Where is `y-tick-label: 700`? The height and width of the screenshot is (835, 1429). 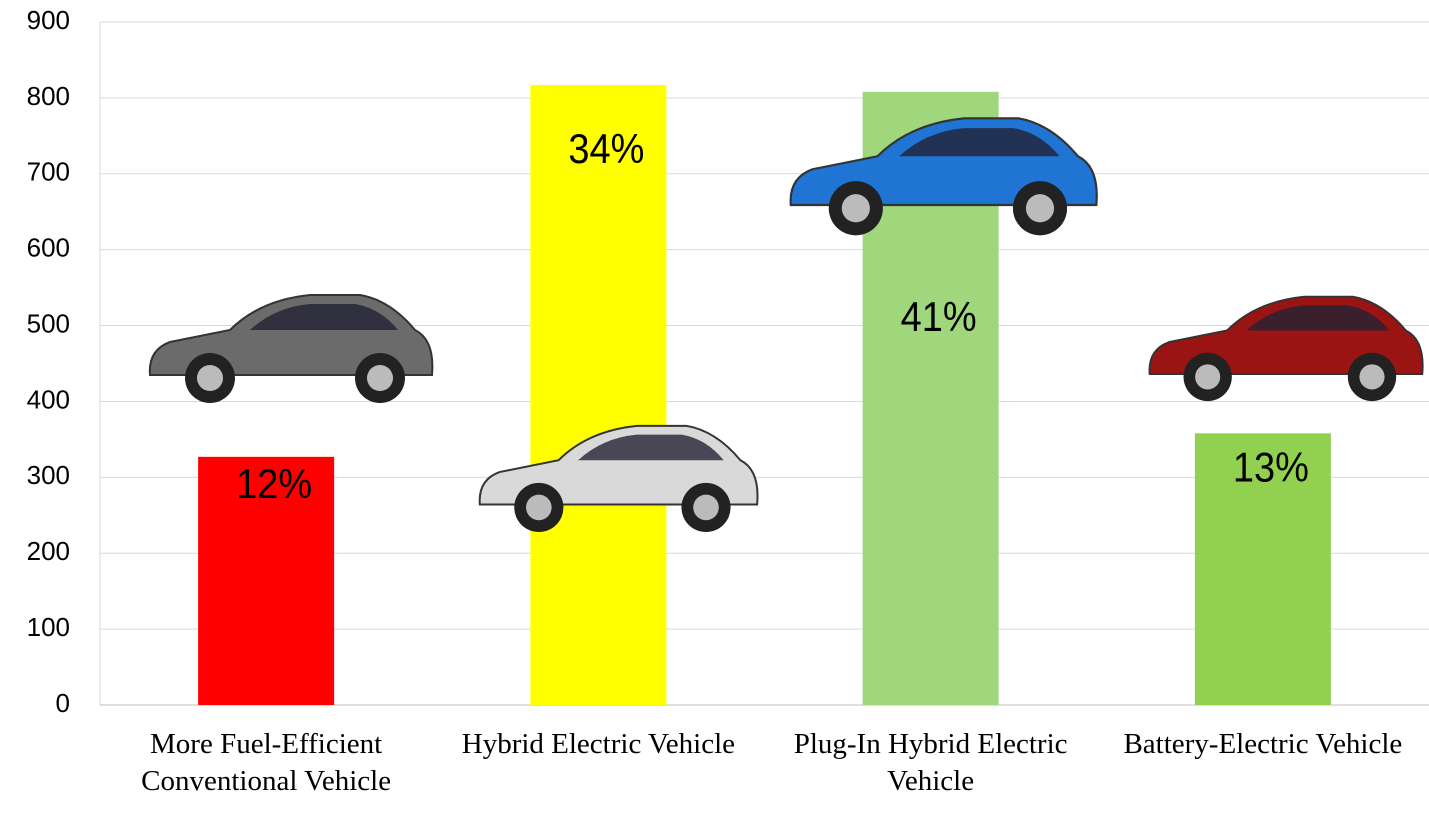 y-tick-label: 700 is located at coordinates (48, 172).